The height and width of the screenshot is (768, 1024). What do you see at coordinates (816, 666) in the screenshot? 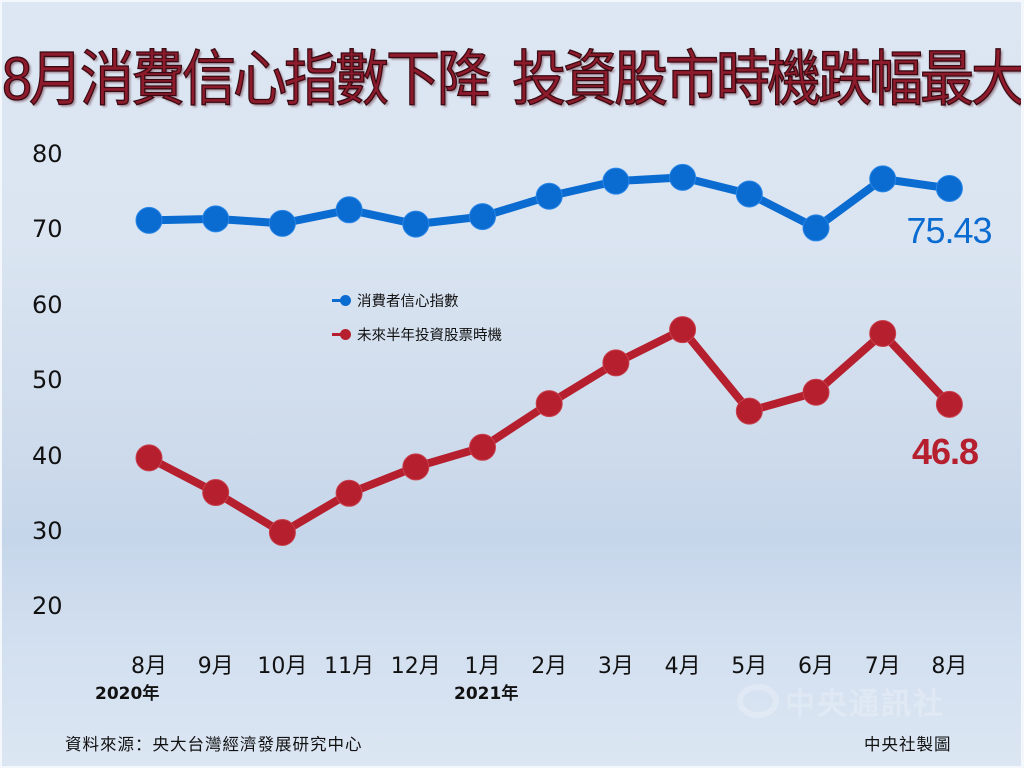
I see `x-tick-label: 6月` at bounding box center [816, 666].